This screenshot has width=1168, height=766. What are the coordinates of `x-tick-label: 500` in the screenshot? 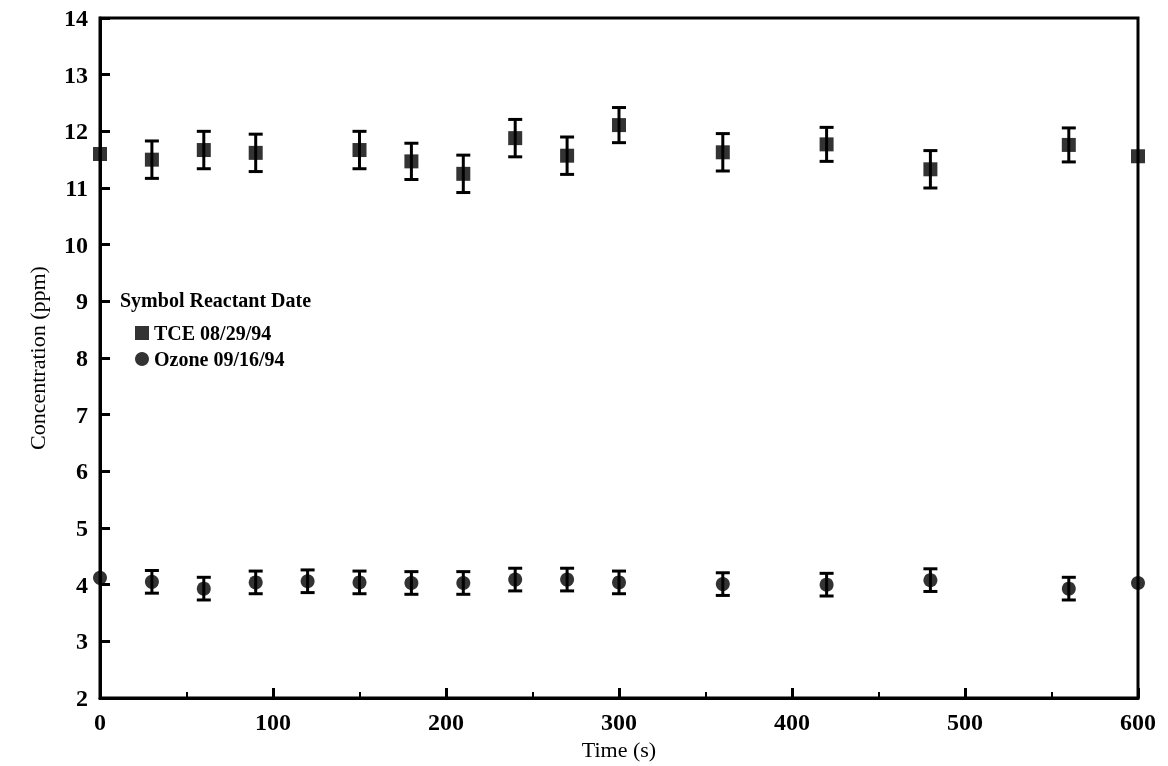 It's located at (965, 722).